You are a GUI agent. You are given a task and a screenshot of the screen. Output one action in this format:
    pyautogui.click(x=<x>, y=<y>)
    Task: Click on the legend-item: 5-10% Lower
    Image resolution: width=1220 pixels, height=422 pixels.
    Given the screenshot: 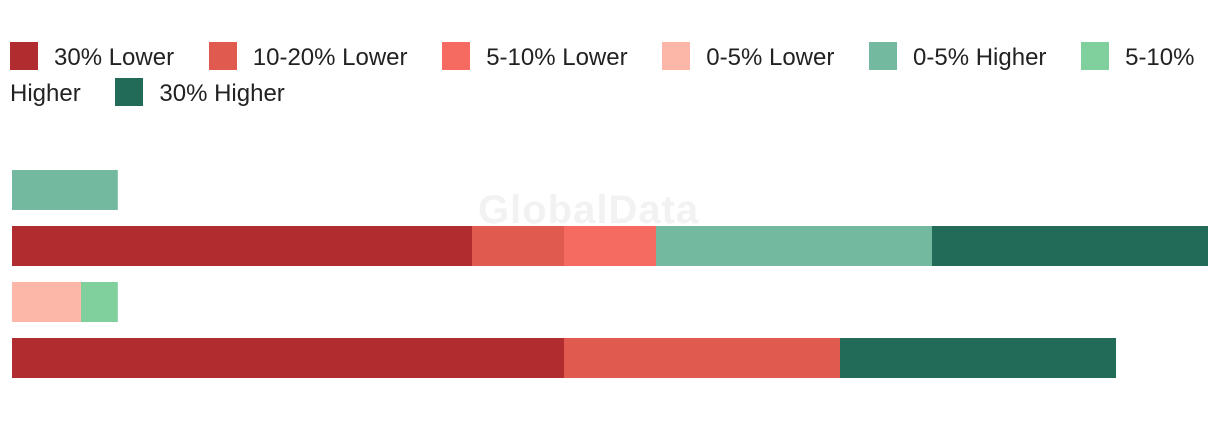 What is the action you would take?
    pyautogui.click(x=535, y=56)
    